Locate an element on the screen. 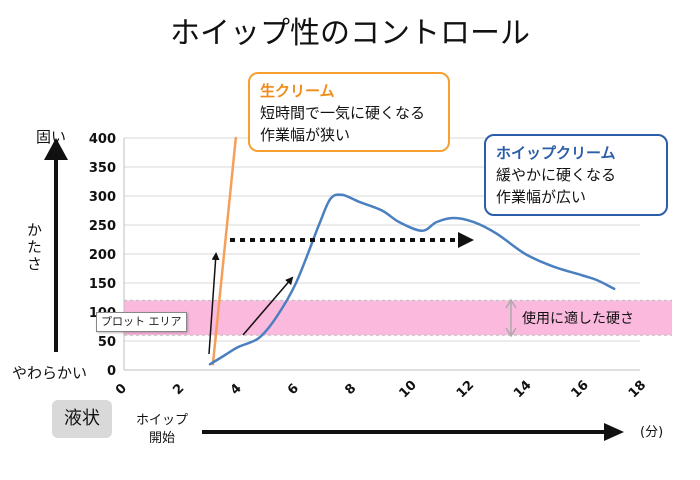  x-tick-label-0: 0 is located at coordinates (121, 389).